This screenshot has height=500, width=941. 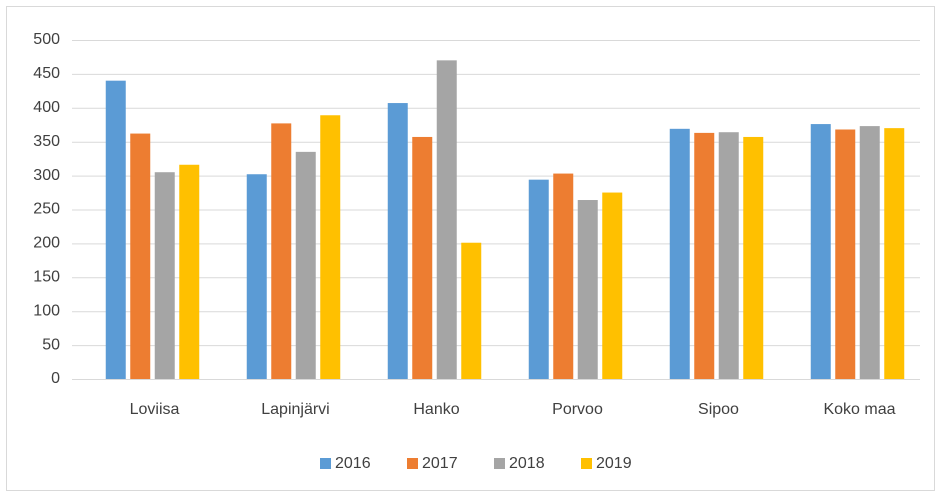 What do you see at coordinates (859, 409) in the screenshot?
I see `x-tick-label: Koko maa` at bounding box center [859, 409].